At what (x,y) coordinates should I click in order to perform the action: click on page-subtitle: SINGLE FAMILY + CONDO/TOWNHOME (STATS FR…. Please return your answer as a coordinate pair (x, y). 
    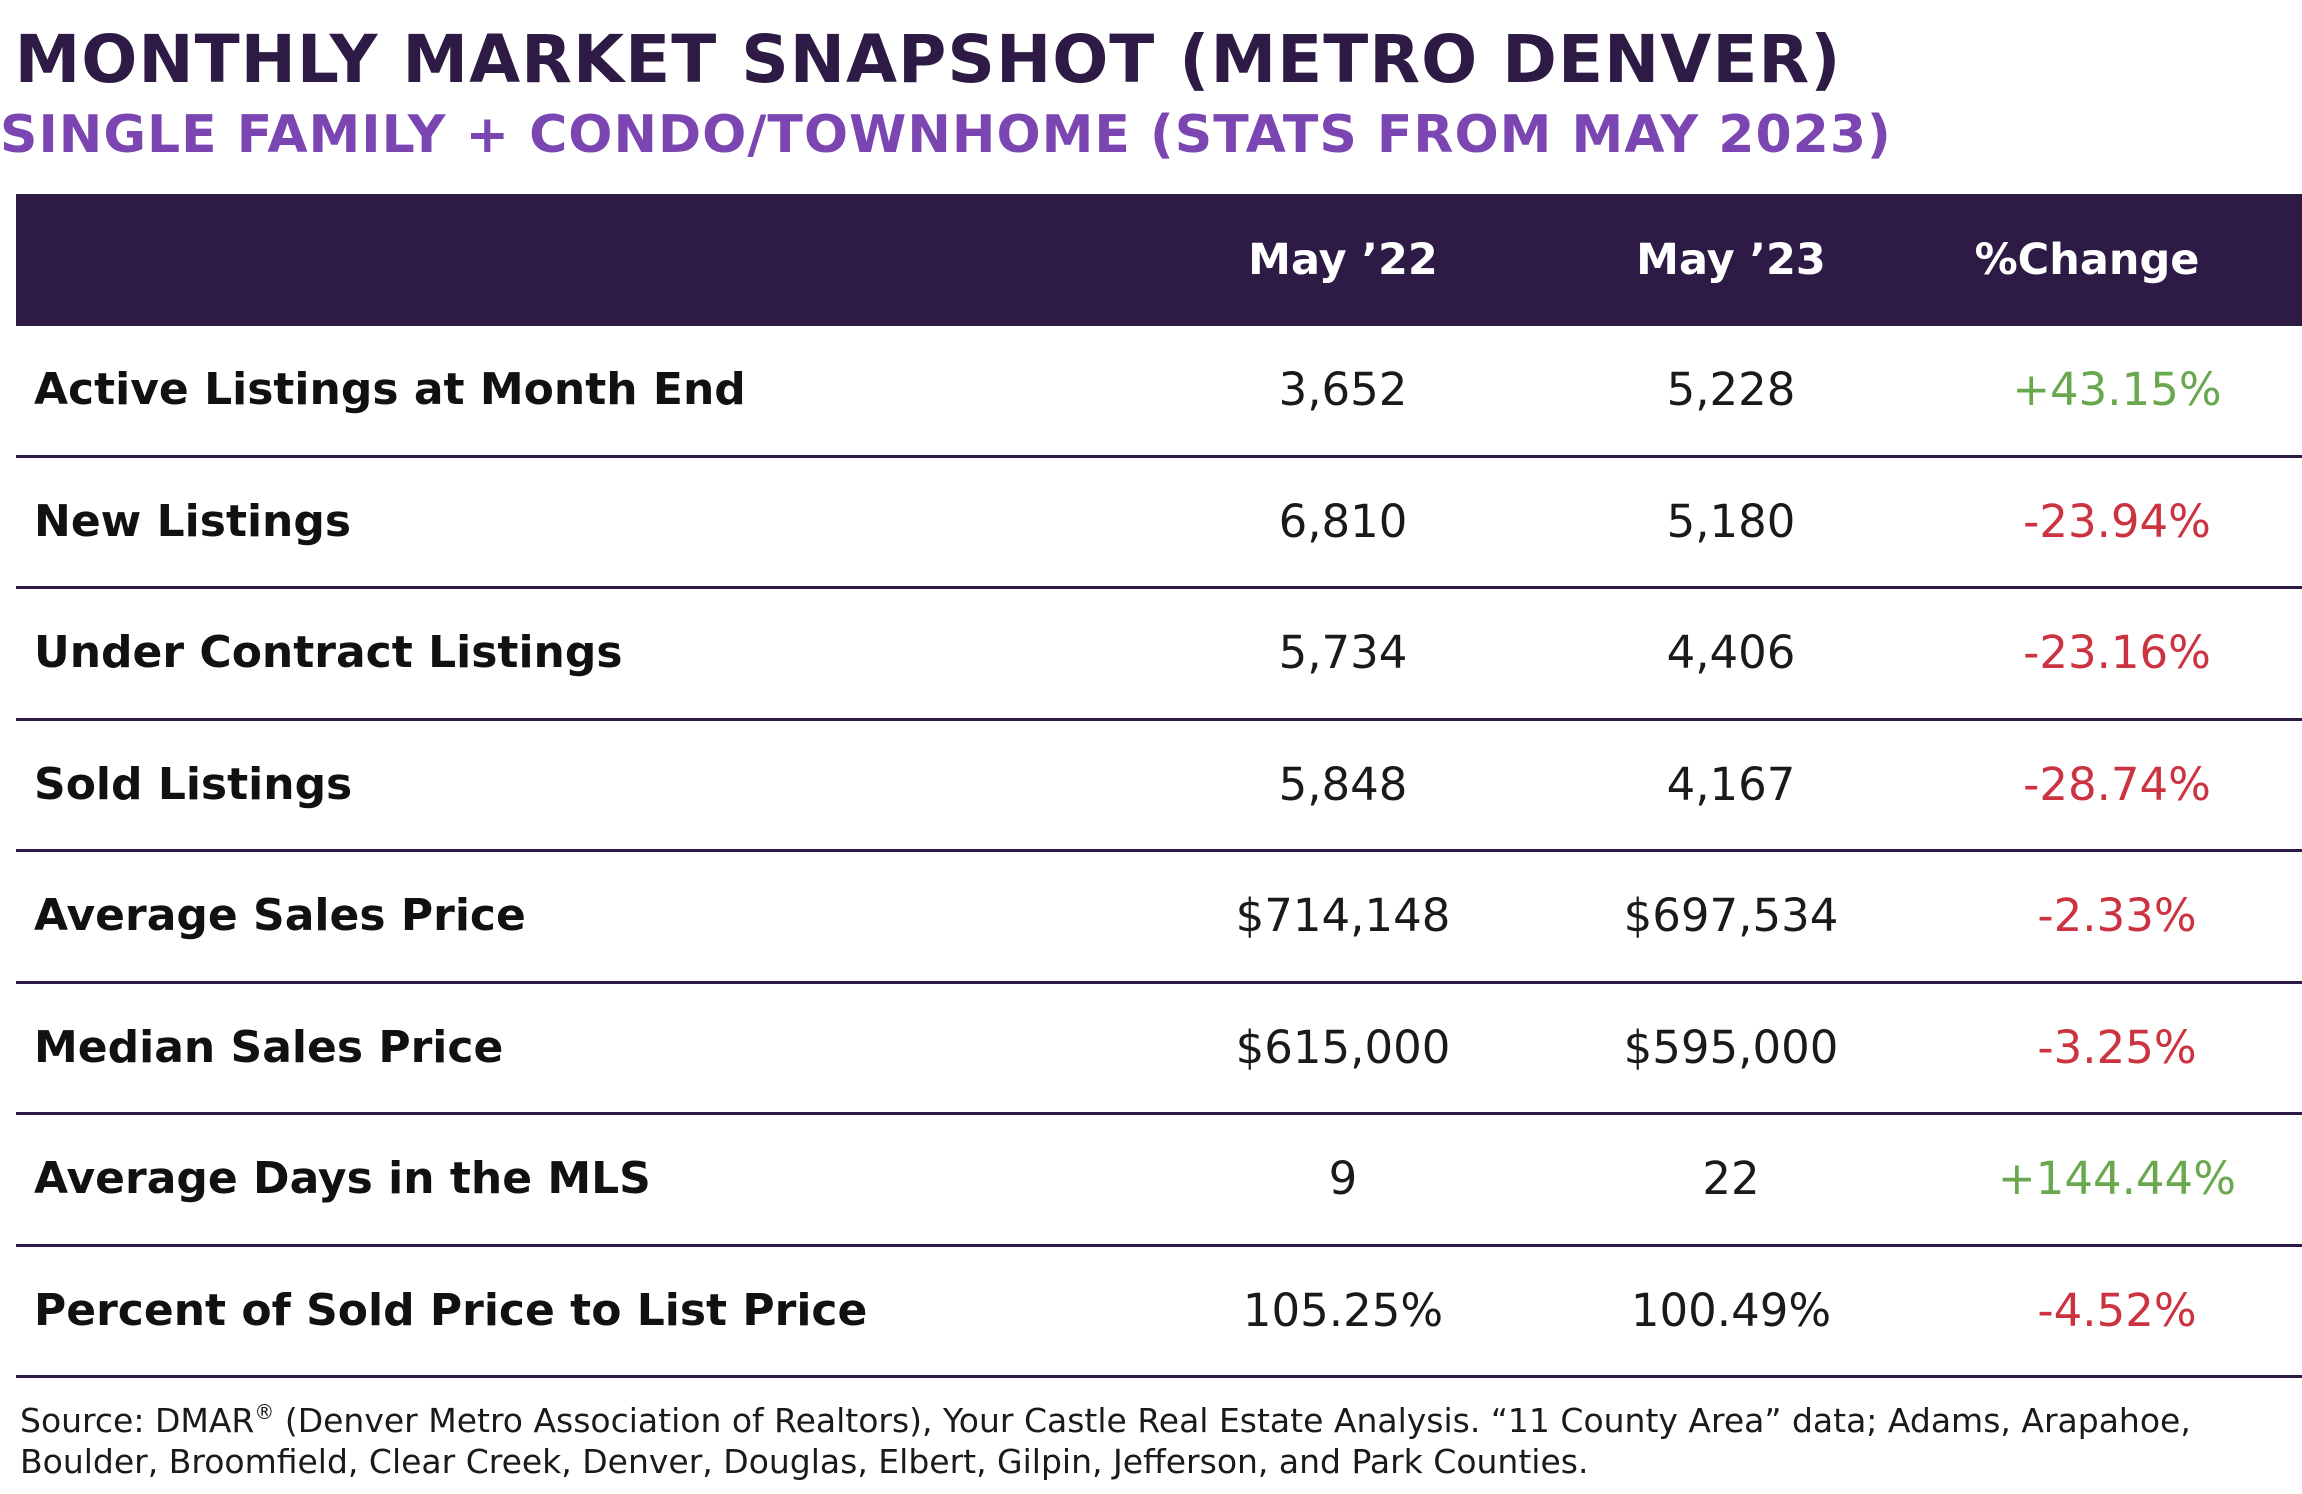
    Looking at the image, I should click on (946, 135).